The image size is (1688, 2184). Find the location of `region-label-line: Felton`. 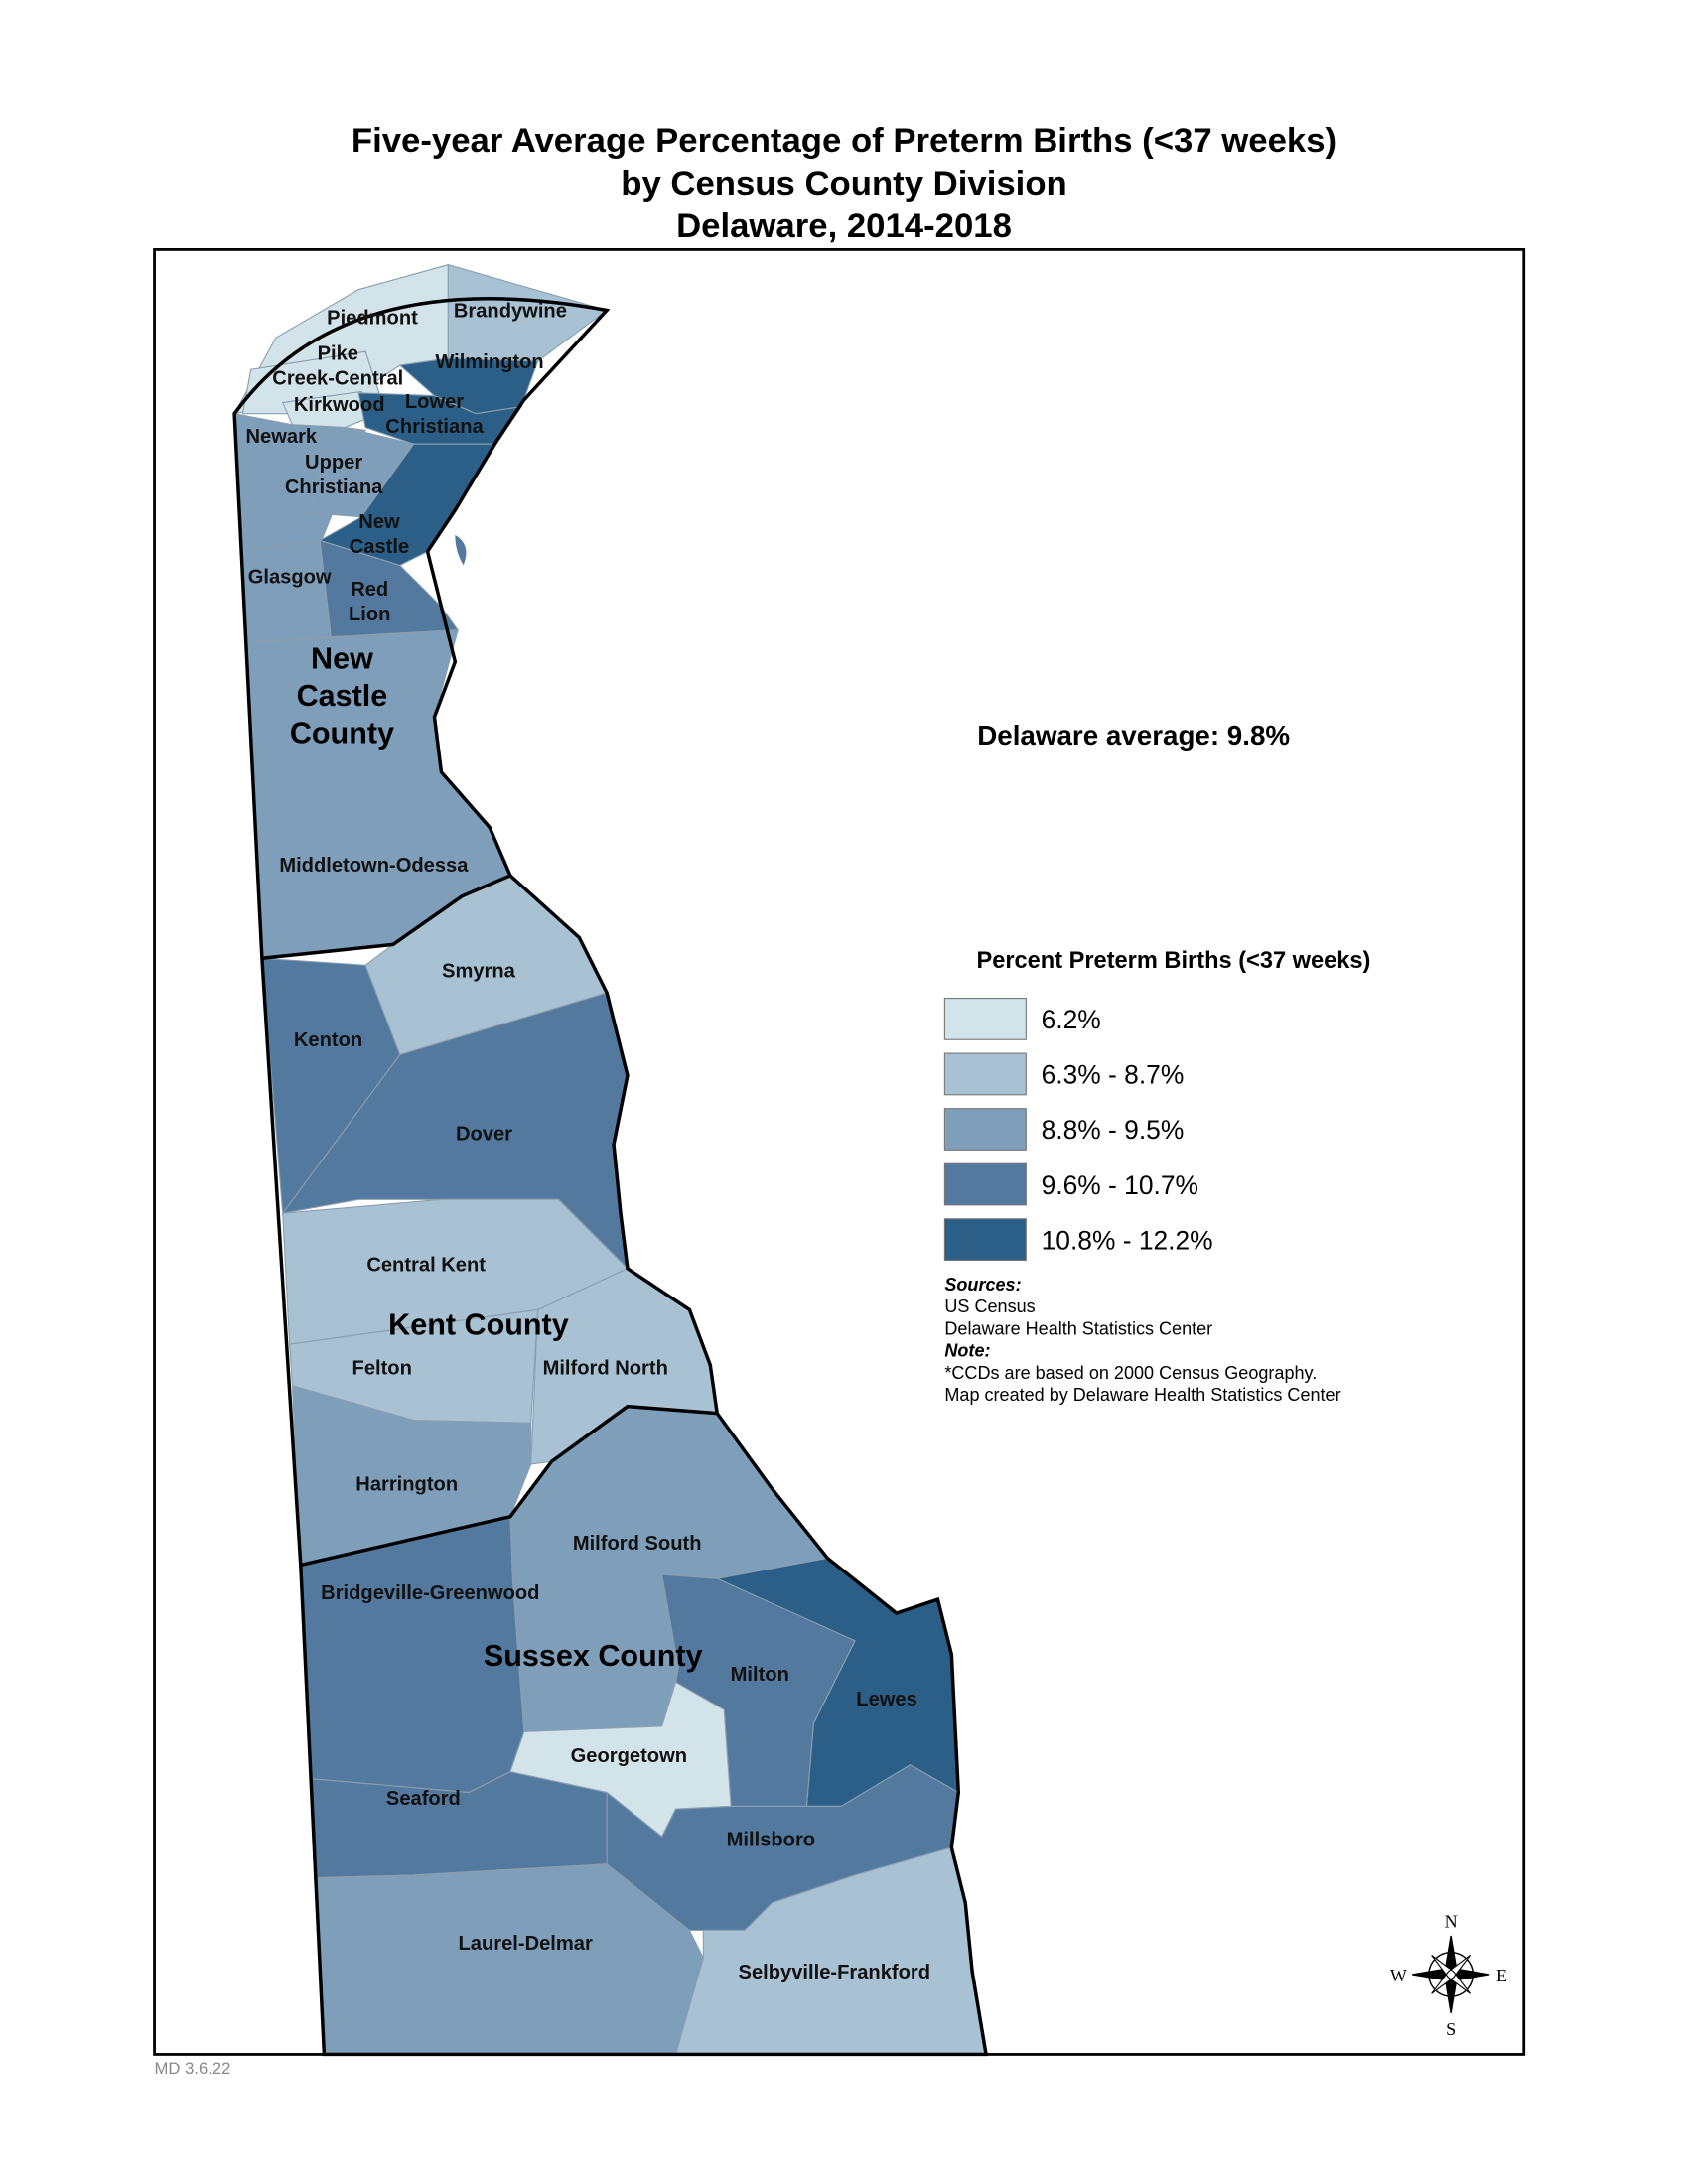

region-label-line: Felton is located at coordinates (382, 1369).